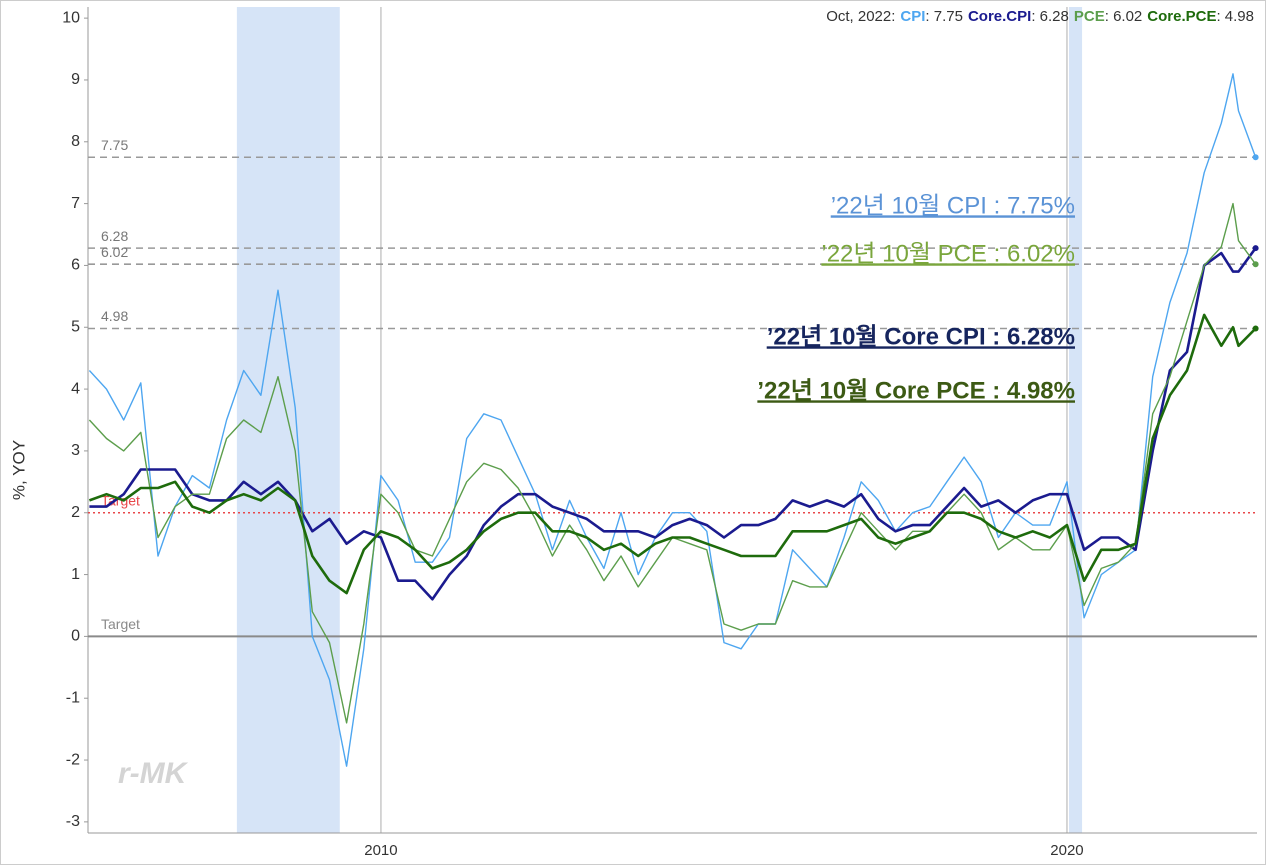 The height and width of the screenshot is (865, 1266). What do you see at coordinates (921, 336) in the screenshot?
I see `annotation: ’22년 10월 Core CPI : 6.28%` at bounding box center [921, 336].